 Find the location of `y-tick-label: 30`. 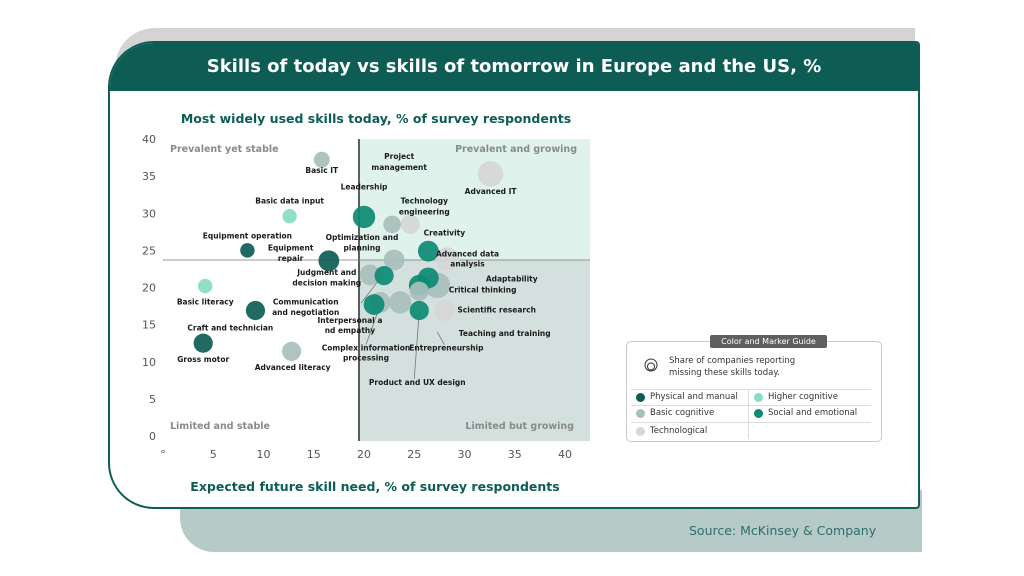

y-tick-label: 30 is located at coordinates (149, 213).